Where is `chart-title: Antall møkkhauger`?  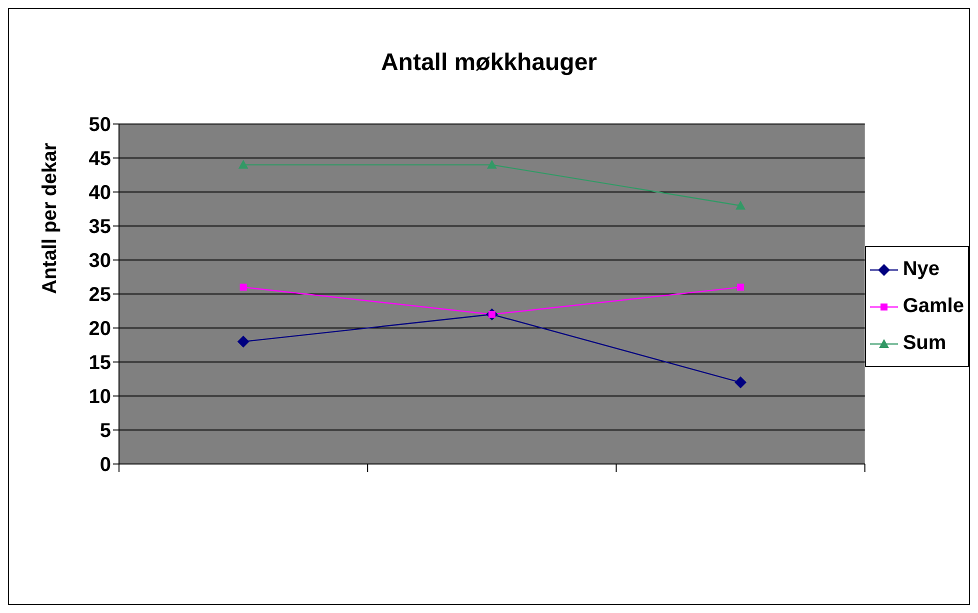 chart-title: Antall møkkhauger is located at coordinates (489, 63).